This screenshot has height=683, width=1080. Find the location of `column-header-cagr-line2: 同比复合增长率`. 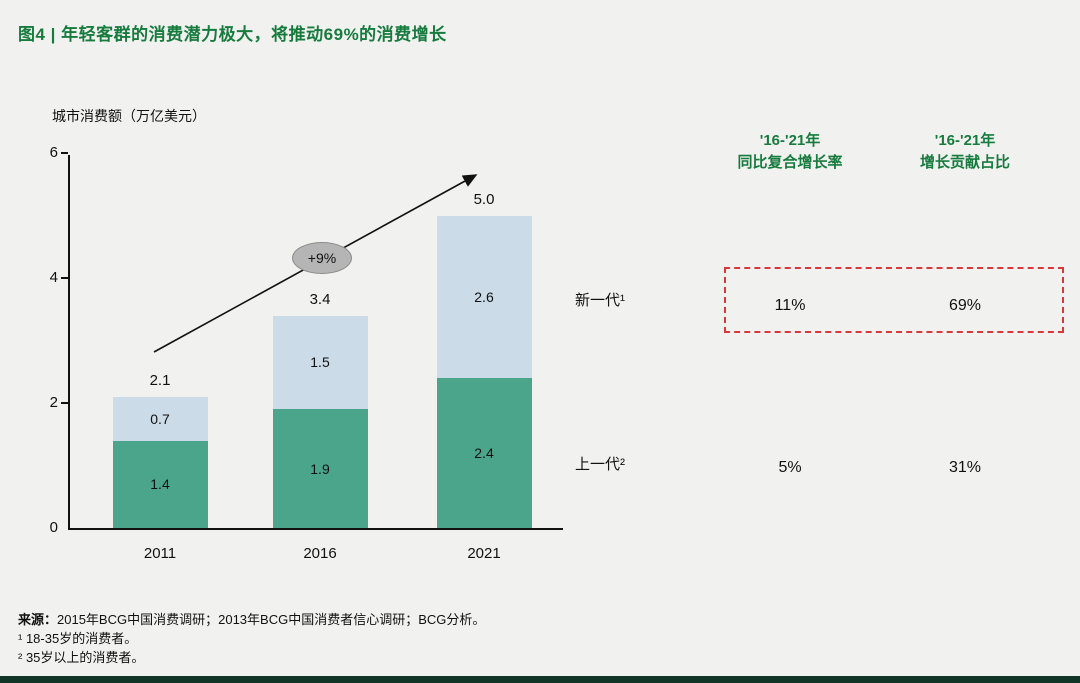

column-header-cagr-line2: 同比复合增长率 is located at coordinates (790, 162).